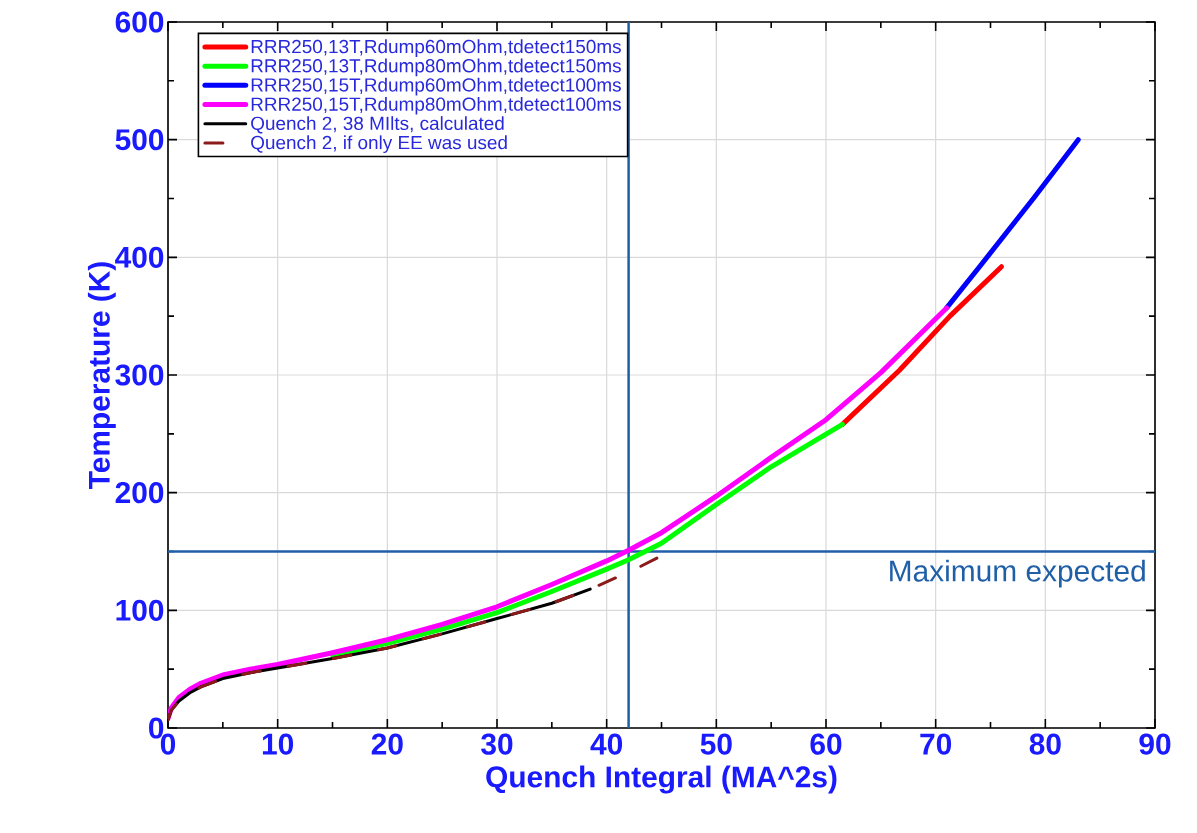 The image size is (1197, 833). Describe the element at coordinates (716, 744) in the screenshot. I see `x-tick-label: 50` at that location.